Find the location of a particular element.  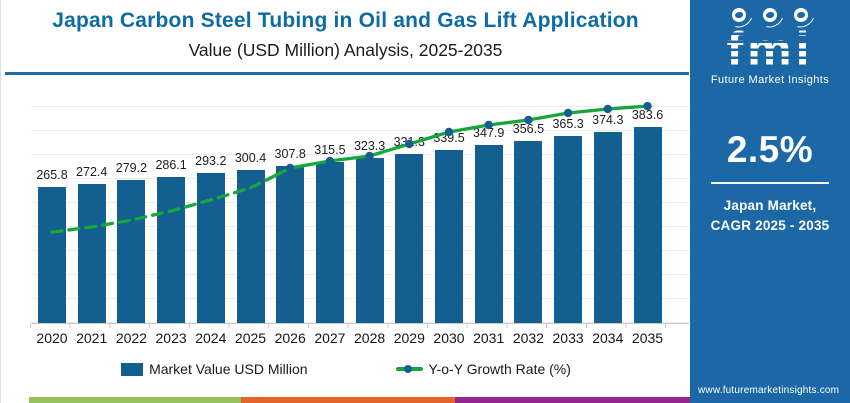

bar-value-label-2023: 286.1 is located at coordinates (171, 164).